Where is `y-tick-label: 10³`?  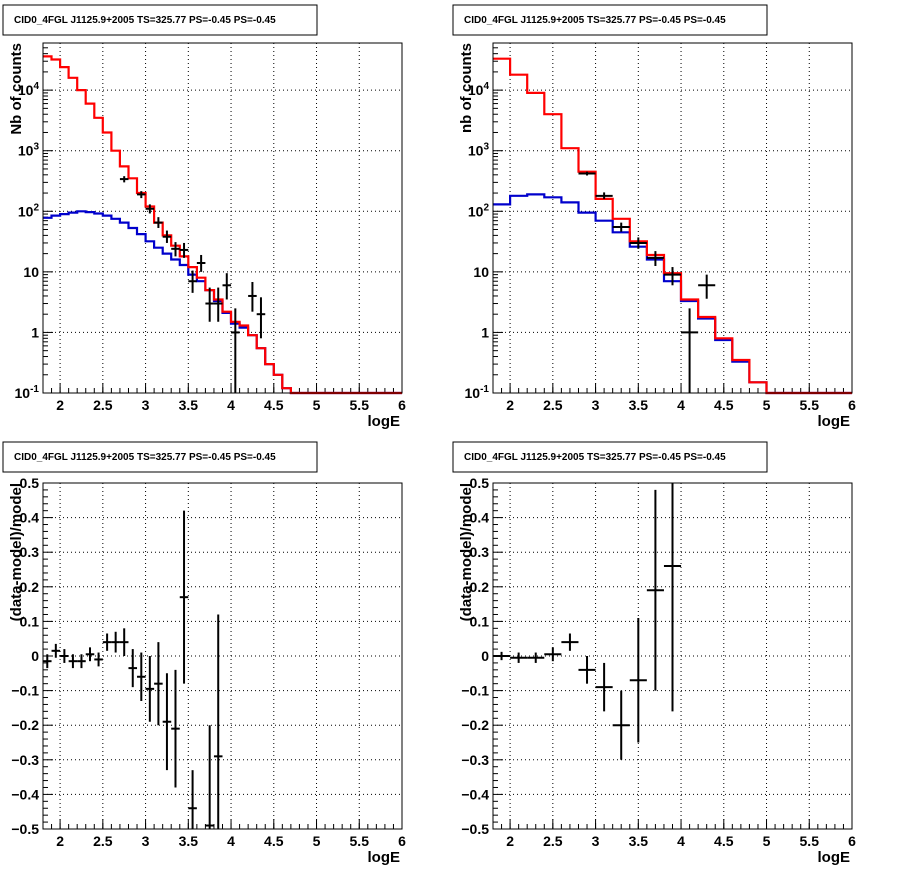 y-tick-label: 10³ is located at coordinates (479, 150).